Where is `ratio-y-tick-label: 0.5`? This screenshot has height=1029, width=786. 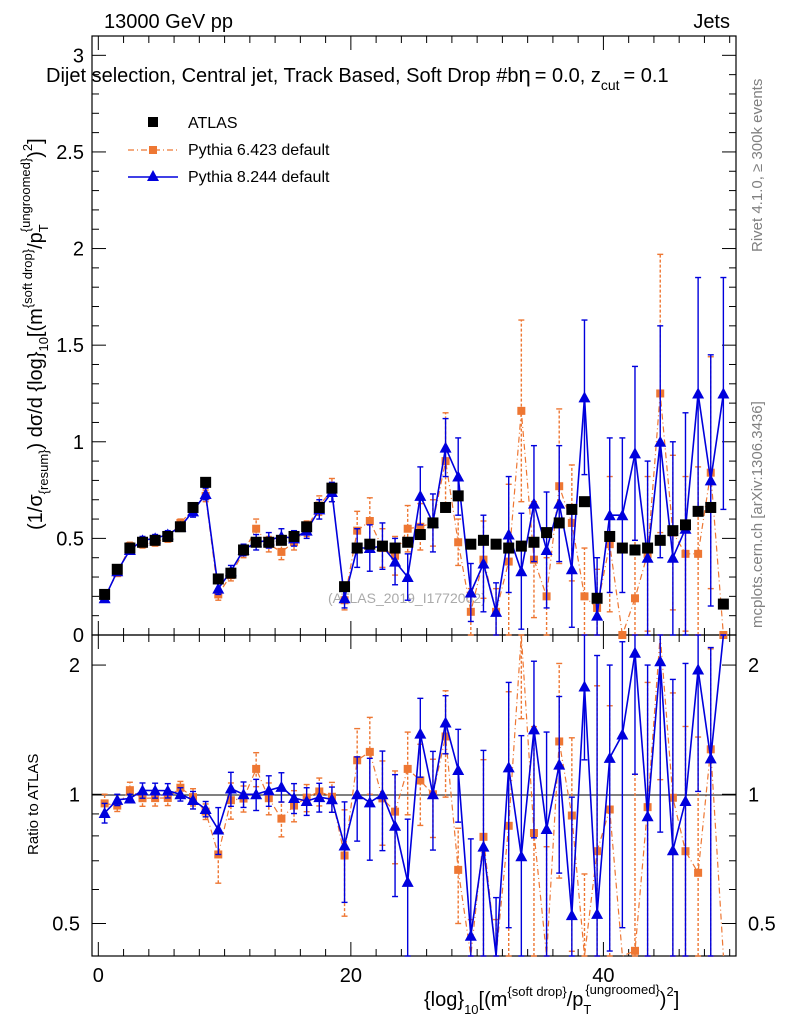 ratio-y-tick-label: 0.5 is located at coordinates (66, 924).